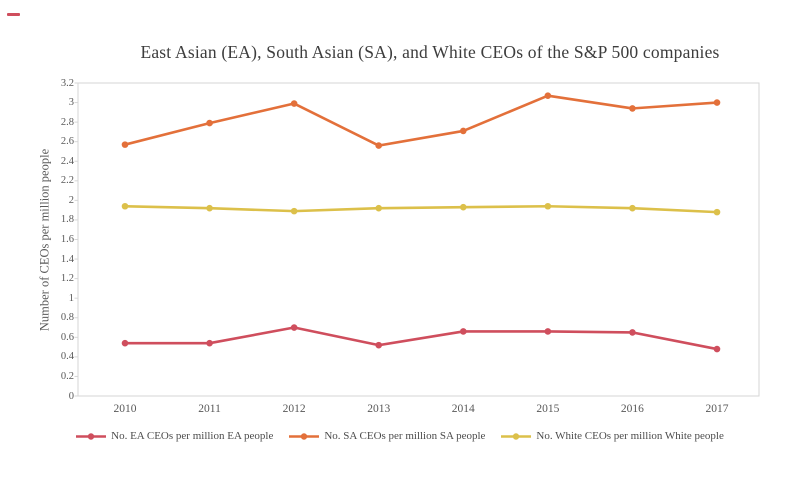 Image resolution: width=800 pixels, height=486 pixels. What do you see at coordinates (71, 200) in the screenshot?
I see `y-tick-label: 2` at bounding box center [71, 200].